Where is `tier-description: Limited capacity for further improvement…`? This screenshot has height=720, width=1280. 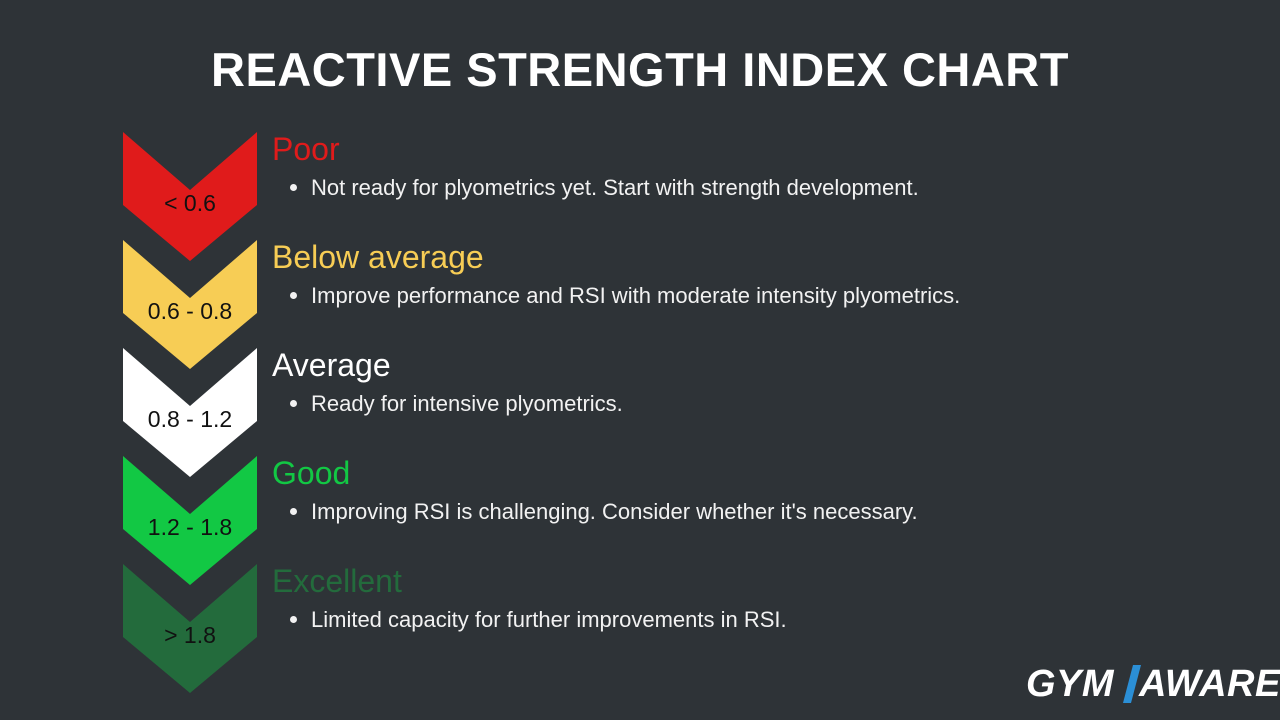 tier-description: Limited capacity for further improvement… is located at coordinates (549, 619).